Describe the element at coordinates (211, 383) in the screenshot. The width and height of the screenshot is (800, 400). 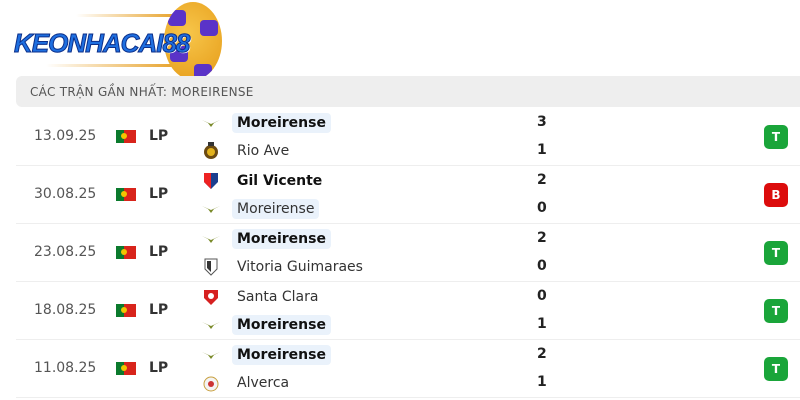
I see `alverca-crest-icon` at that location.